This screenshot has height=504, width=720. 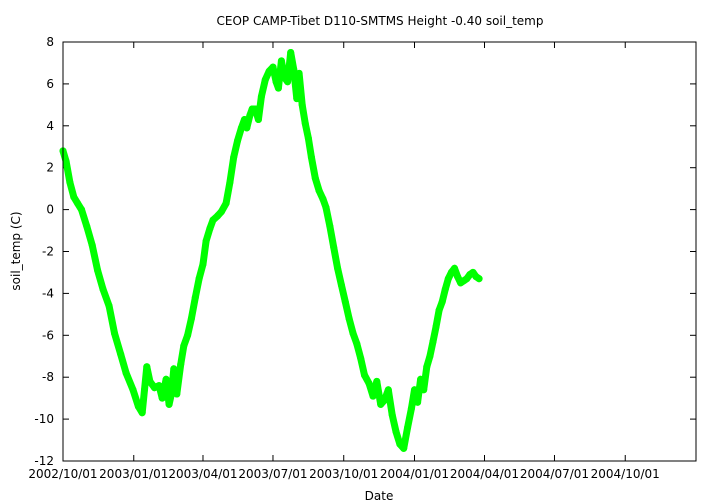 What do you see at coordinates (48, 335) in the screenshot?
I see `y-tick-label: -6` at bounding box center [48, 335].